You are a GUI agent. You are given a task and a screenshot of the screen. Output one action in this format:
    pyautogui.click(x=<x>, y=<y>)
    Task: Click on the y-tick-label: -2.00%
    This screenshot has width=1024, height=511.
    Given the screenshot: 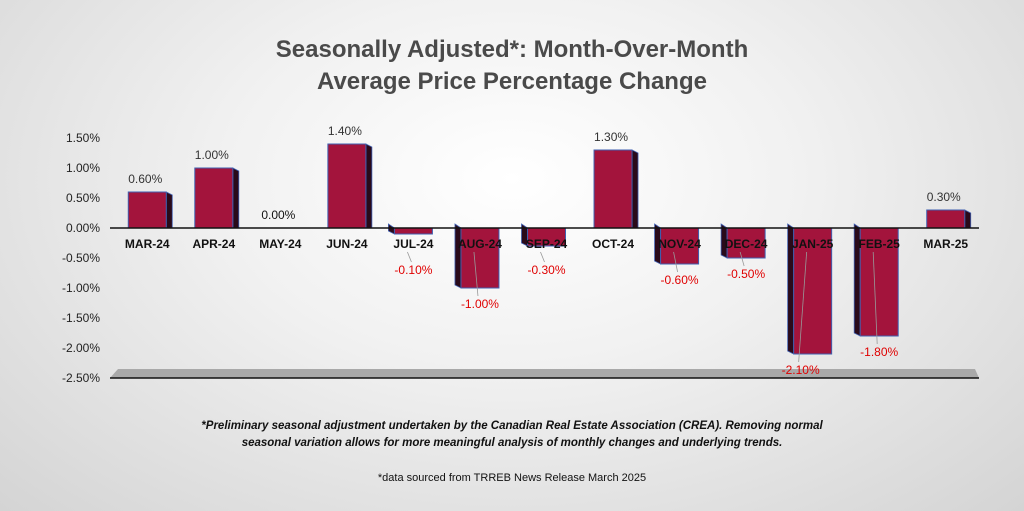 What is the action you would take?
    pyautogui.click(x=81, y=348)
    